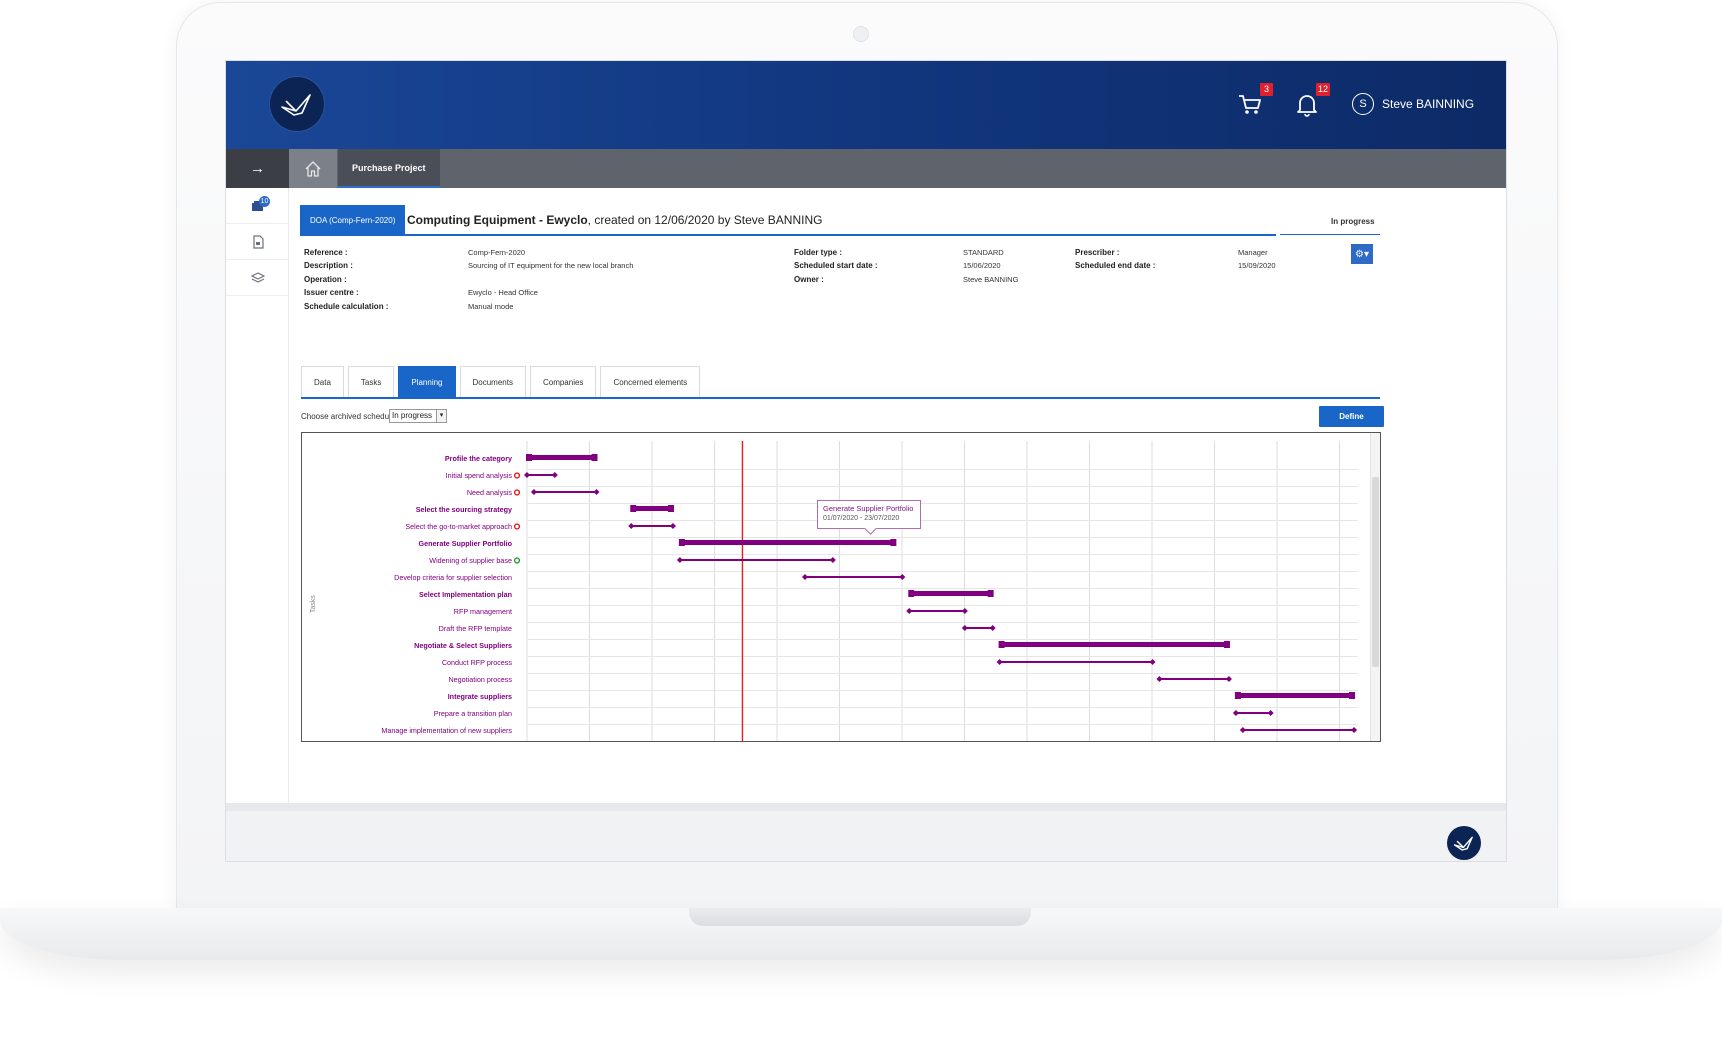 The width and height of the screenshot is (1722, 1040). What do you see at coordinates (860, 917) in the screenshot?
I see `laptop-notch` at bounding box center [860, 917].